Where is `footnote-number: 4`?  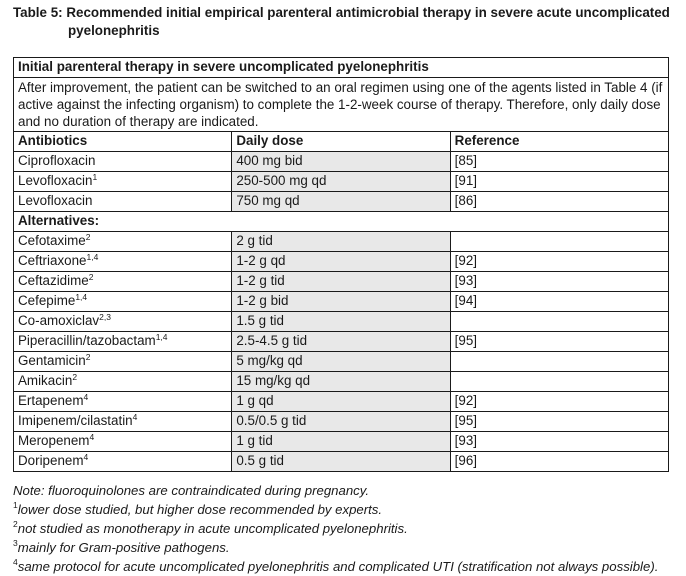
footnote-number: 4 is located at coordinates (15, 562).